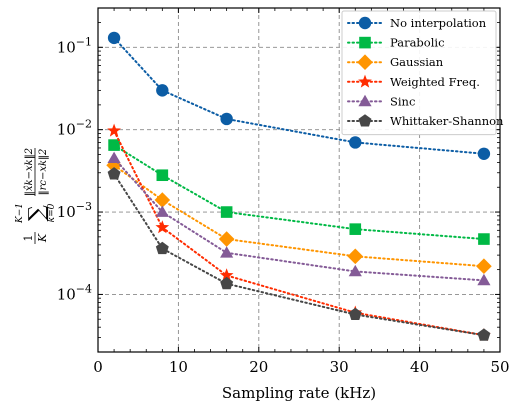  I want to click on legend-label: Weighted Freq., so click(435, 82).